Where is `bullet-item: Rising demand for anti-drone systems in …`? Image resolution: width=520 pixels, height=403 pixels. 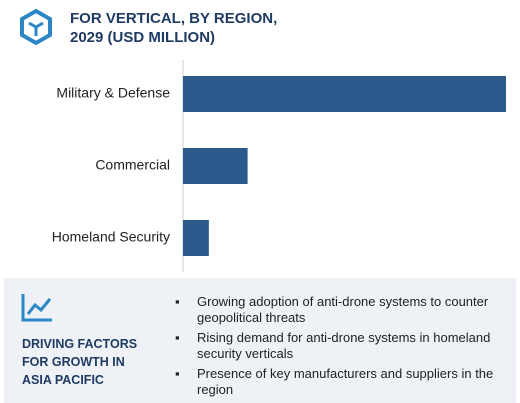
bullet-item: Rising demand for anti-drone systems in … is located at coordinates (347, 346).